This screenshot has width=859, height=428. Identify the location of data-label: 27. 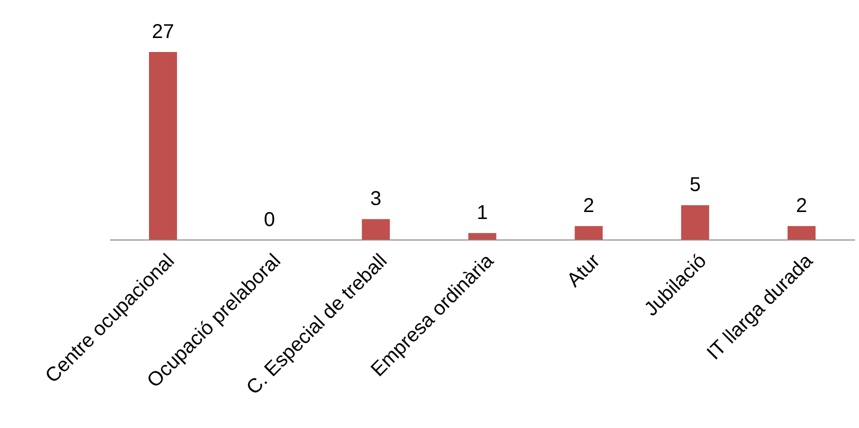
(163, 32).